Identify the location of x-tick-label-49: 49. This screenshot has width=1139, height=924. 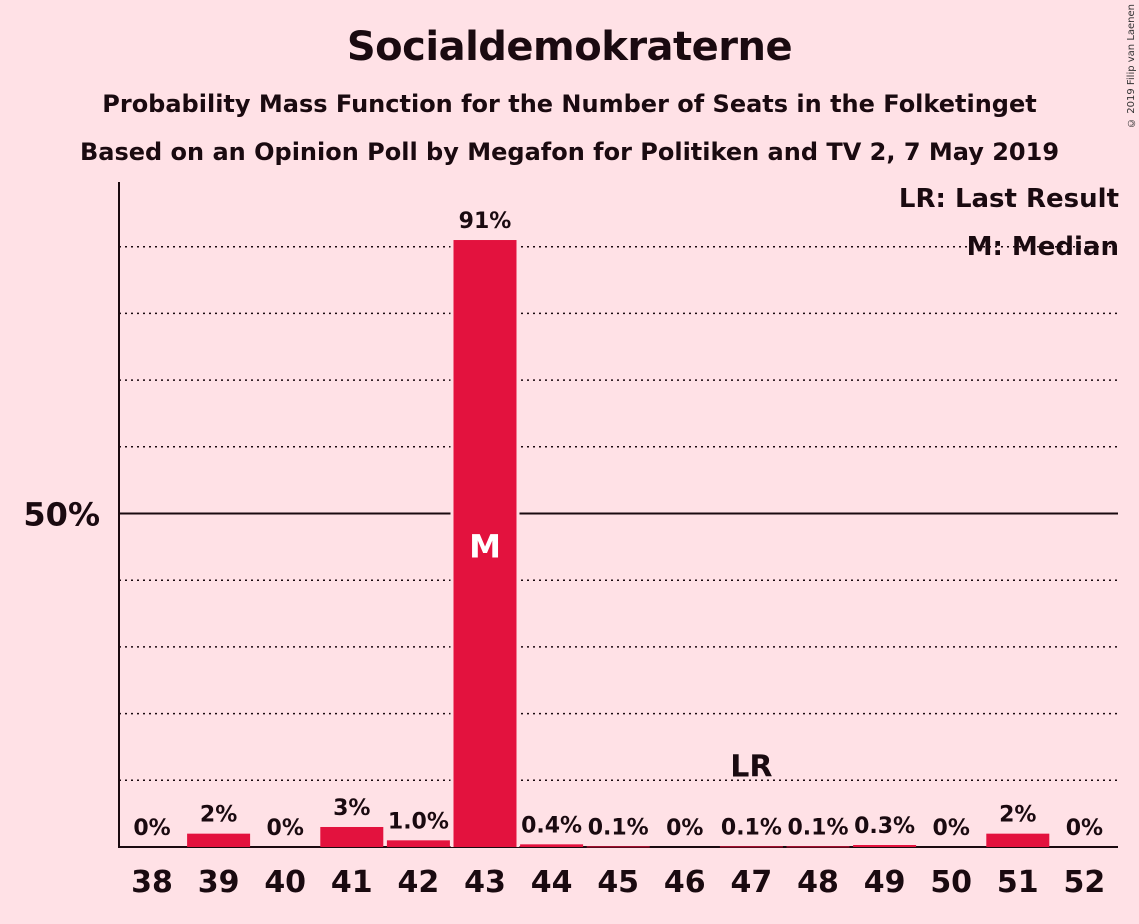
(885, 882).